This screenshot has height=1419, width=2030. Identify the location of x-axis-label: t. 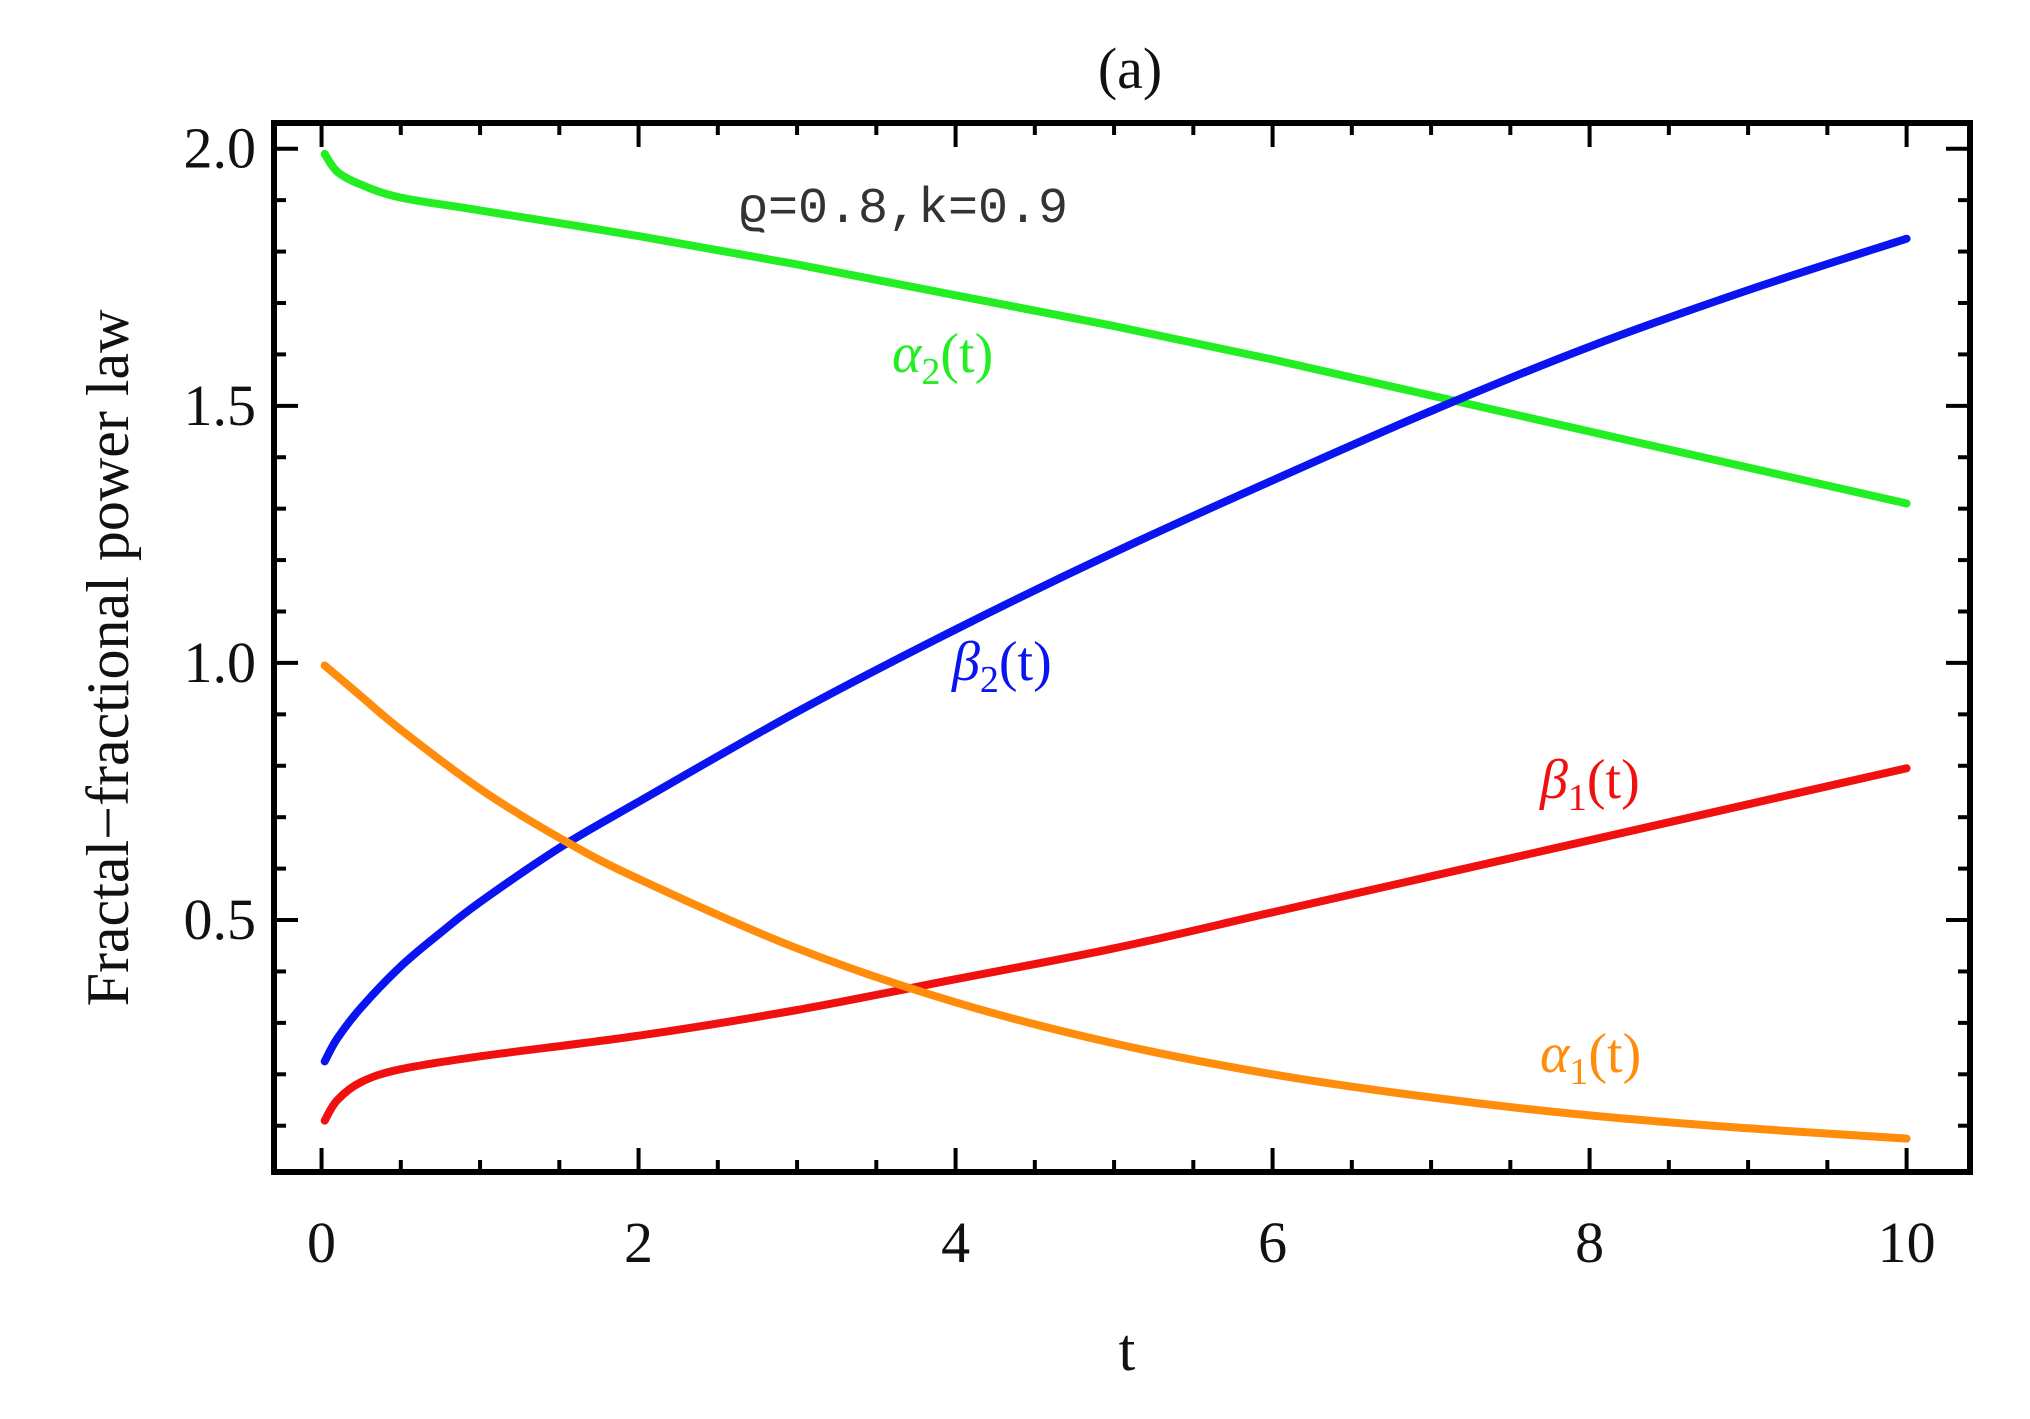
(1127, 1350).